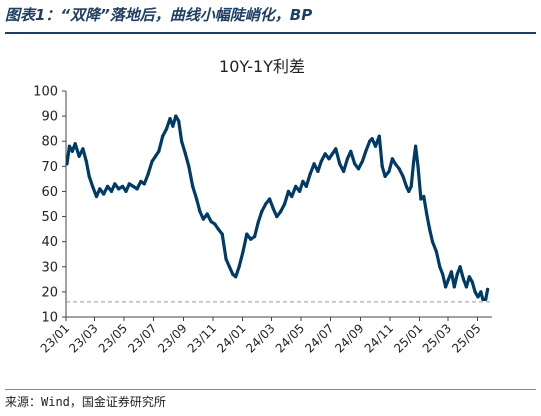 The height and width of the screenshot is (416, 541). I want to click on y-tick-label: 10, so click(49, 318).